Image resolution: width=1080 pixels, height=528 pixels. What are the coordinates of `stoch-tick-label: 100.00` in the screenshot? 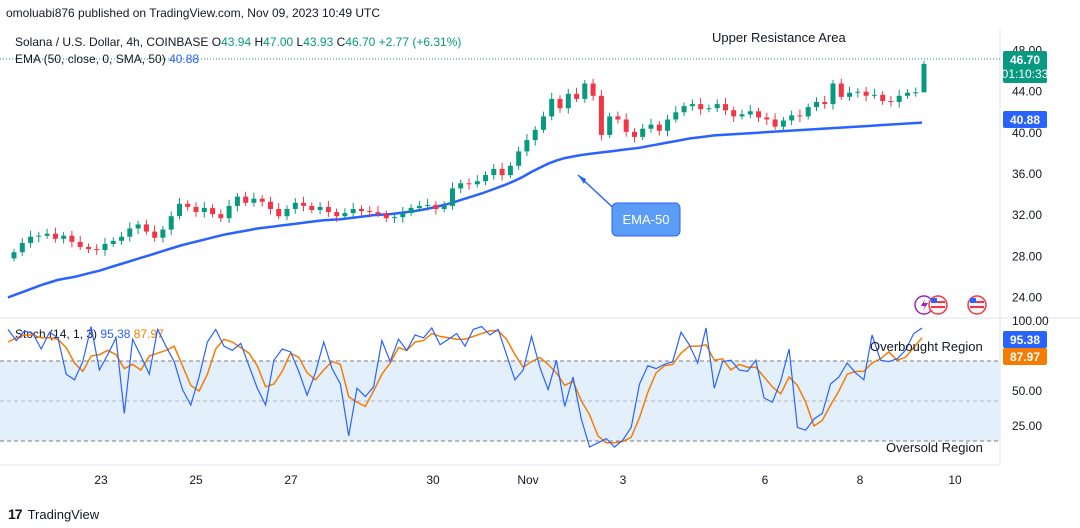 It's located at (1030, 321).